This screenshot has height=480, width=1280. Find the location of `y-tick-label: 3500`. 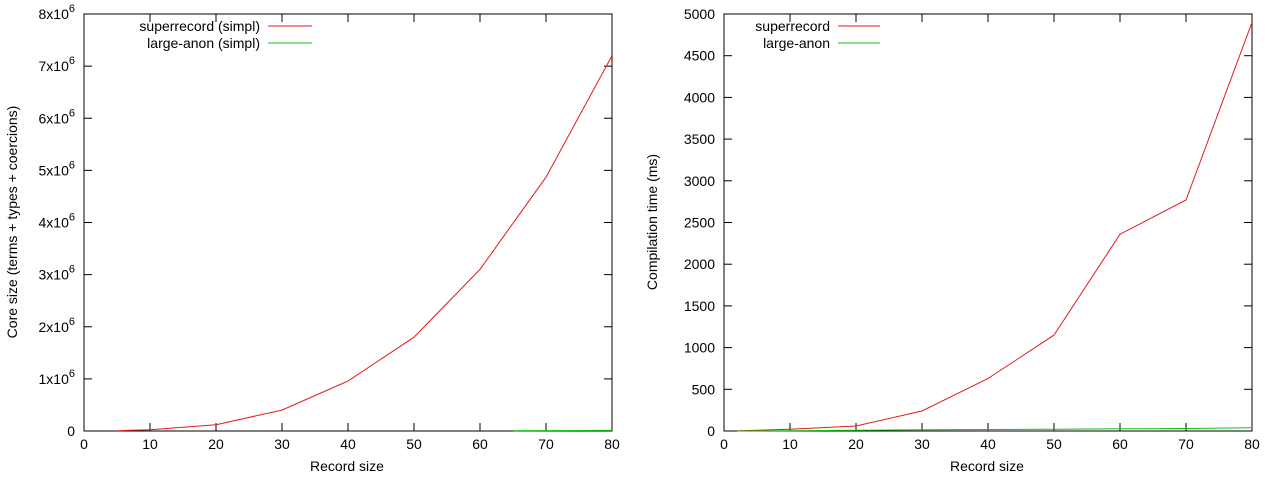

y-tick-label: 3500 is located at coordinates (699, 139).